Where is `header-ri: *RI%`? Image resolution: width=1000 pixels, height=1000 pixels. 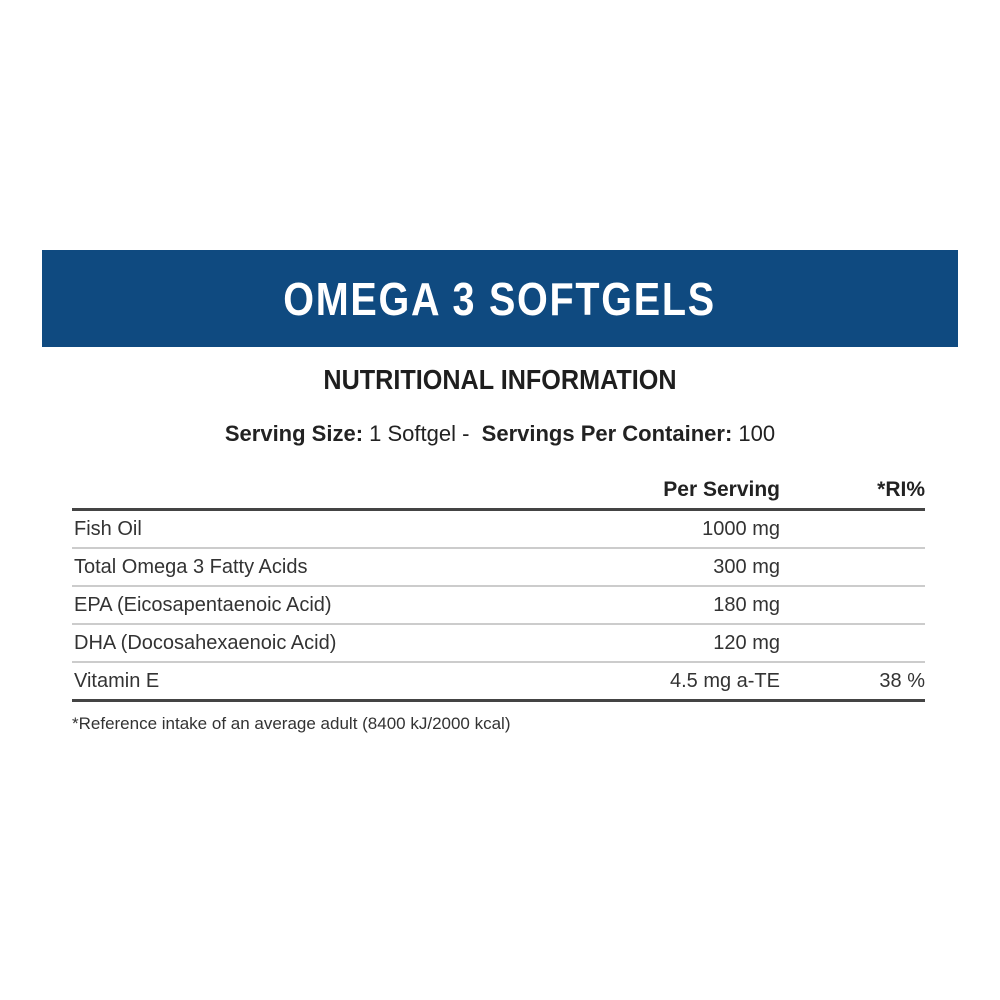
header-ri: *RI% is located at coordinates (901, 489).